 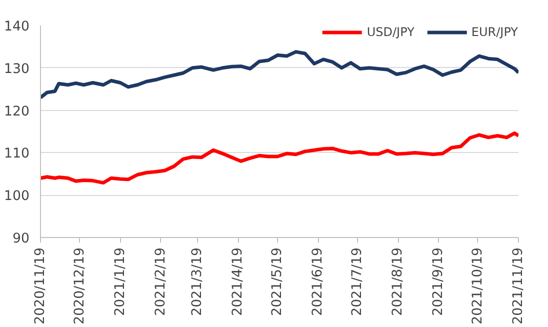 What do you see at coordinates (278, 281) in the screenshot?
I see `x-tick-label: 2021/5/19` at bounding box center [278, 281].